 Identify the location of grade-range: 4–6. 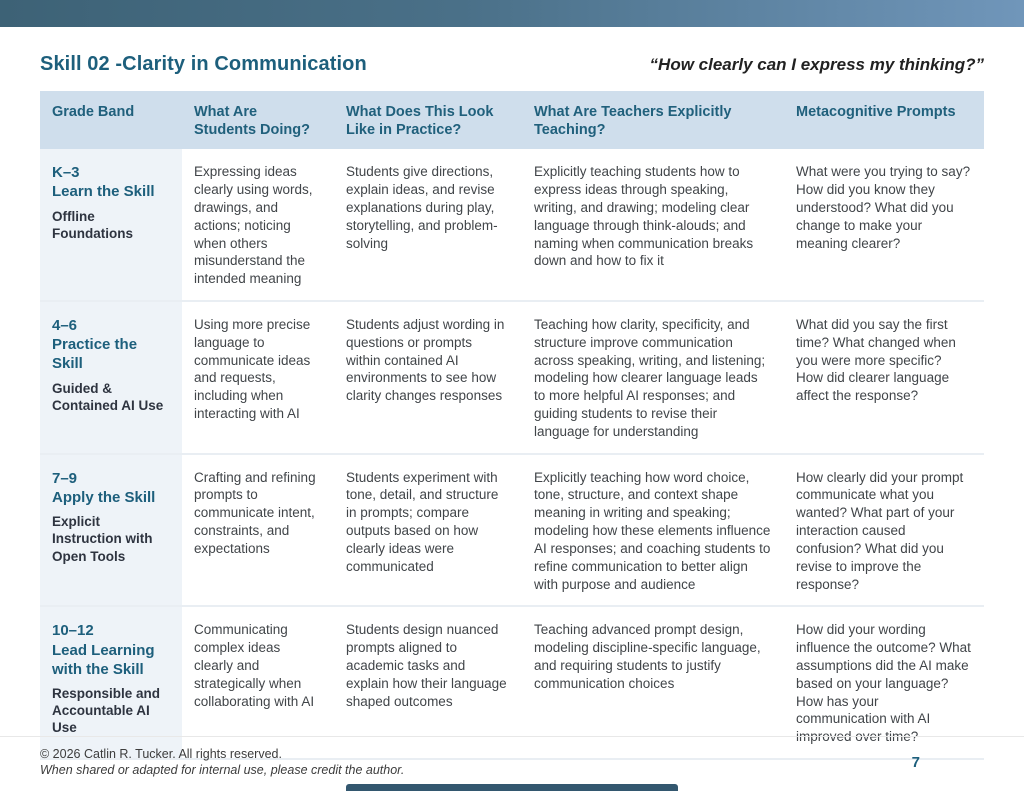
(65, 325).